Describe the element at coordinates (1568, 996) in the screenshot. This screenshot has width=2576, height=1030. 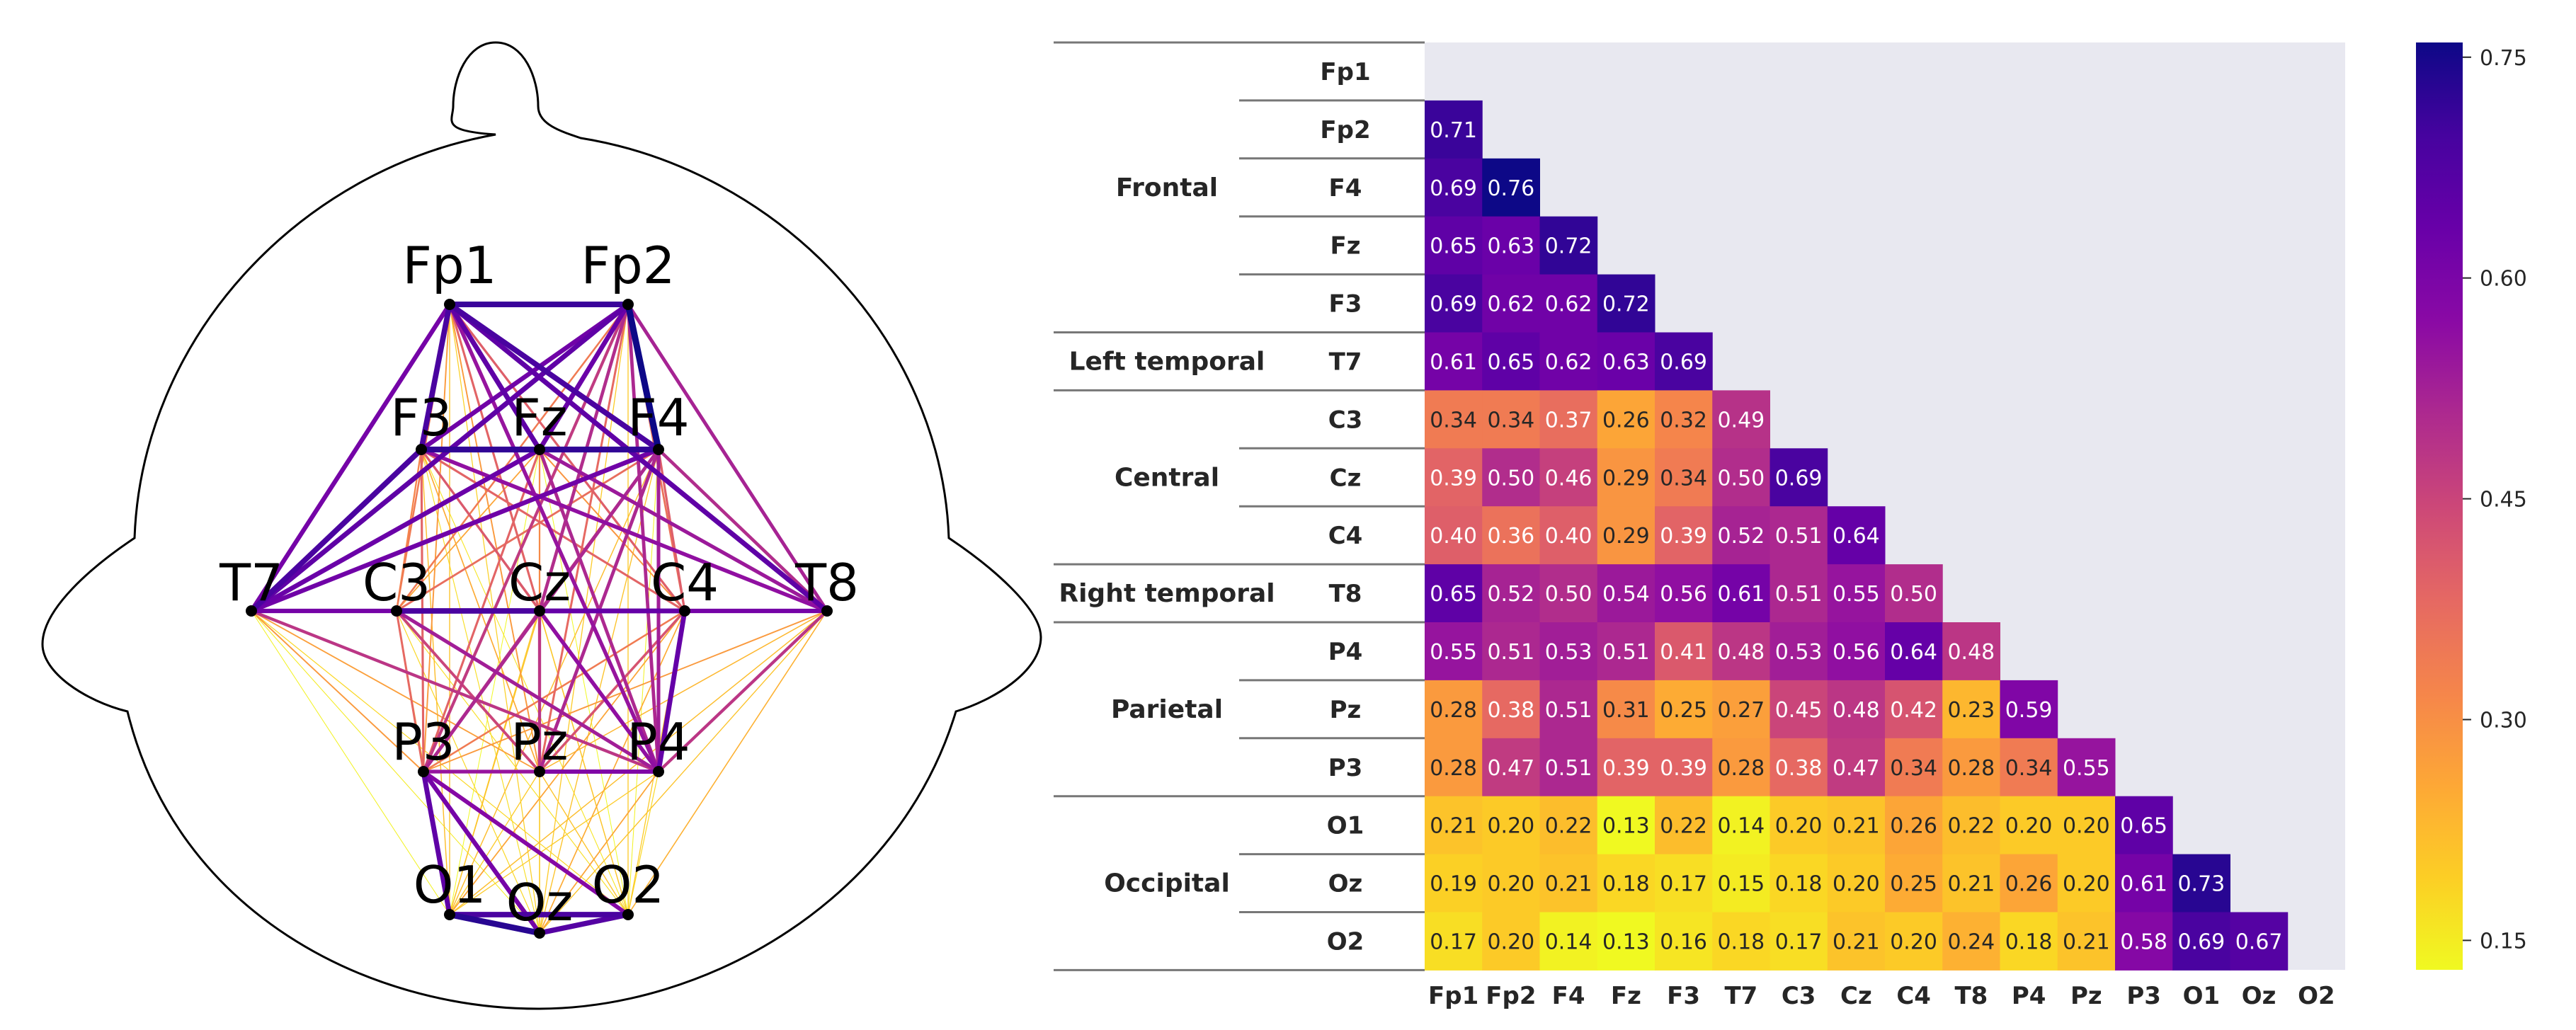
I see `column-label: F4` at that location.